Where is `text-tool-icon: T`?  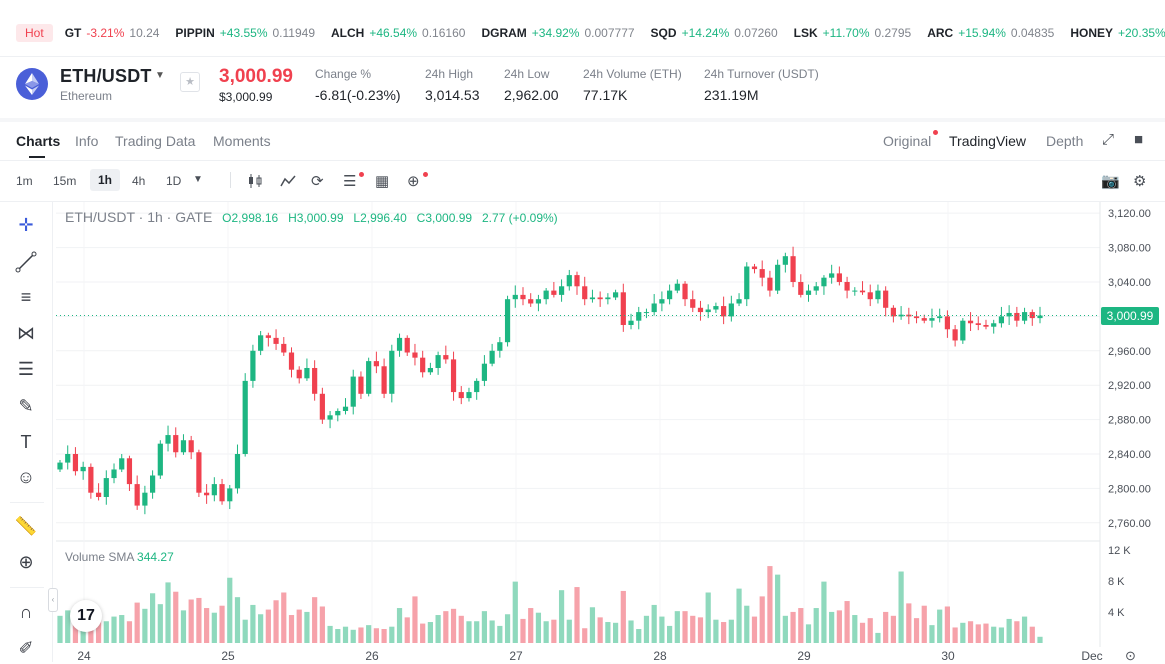
text-tool-icon: T is located at coordinates (26, 442).